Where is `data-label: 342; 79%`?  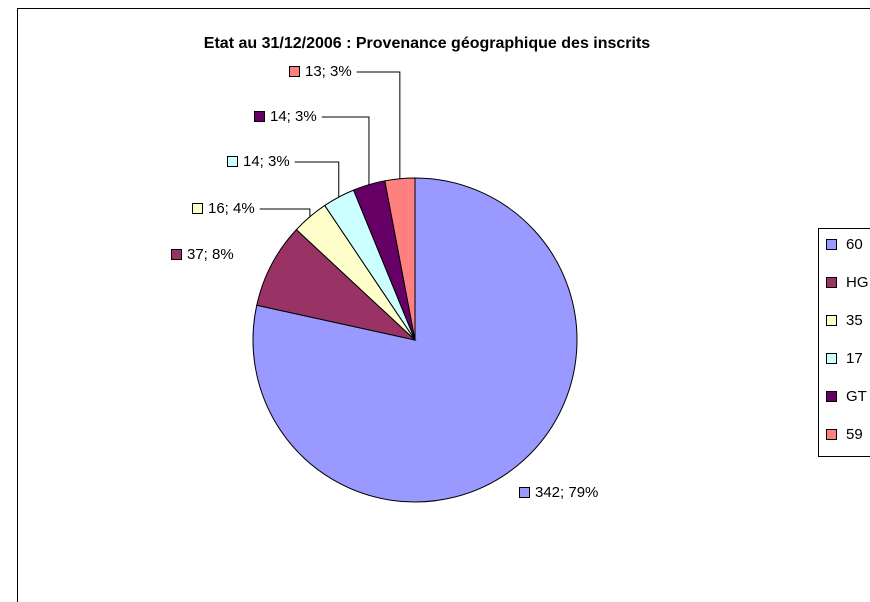 data-label: 342; 79% is located at coordinates (566, 492).